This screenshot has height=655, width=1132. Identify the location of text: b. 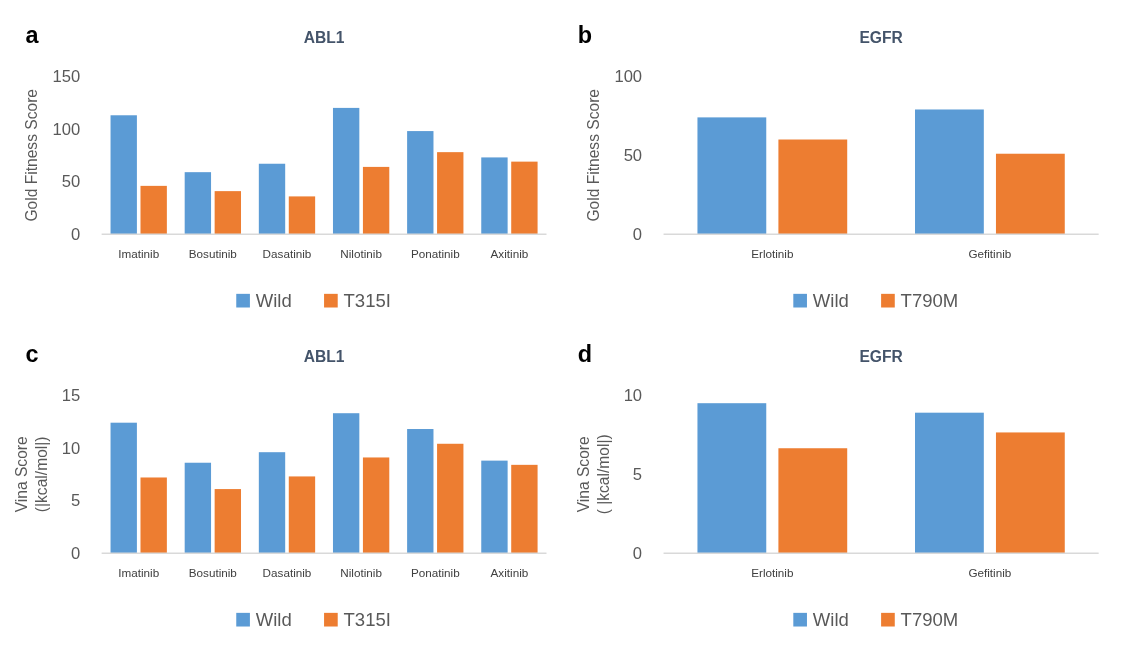
(585, 35).